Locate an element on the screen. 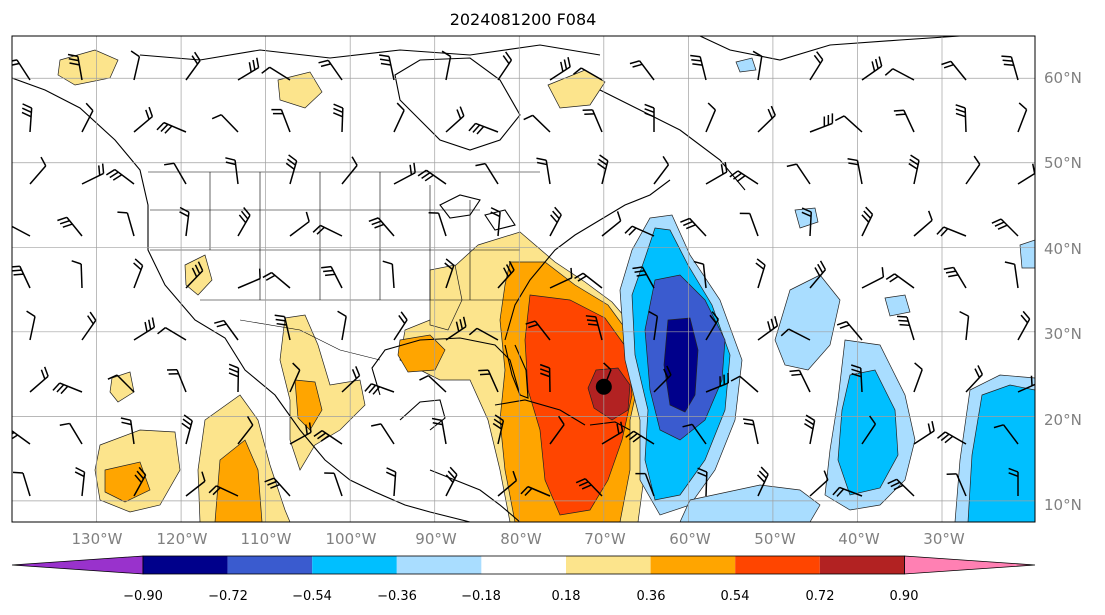 This screenshot has height=615, width=1105. lon-label-80: 80°W is located at coordinates (521, 539).